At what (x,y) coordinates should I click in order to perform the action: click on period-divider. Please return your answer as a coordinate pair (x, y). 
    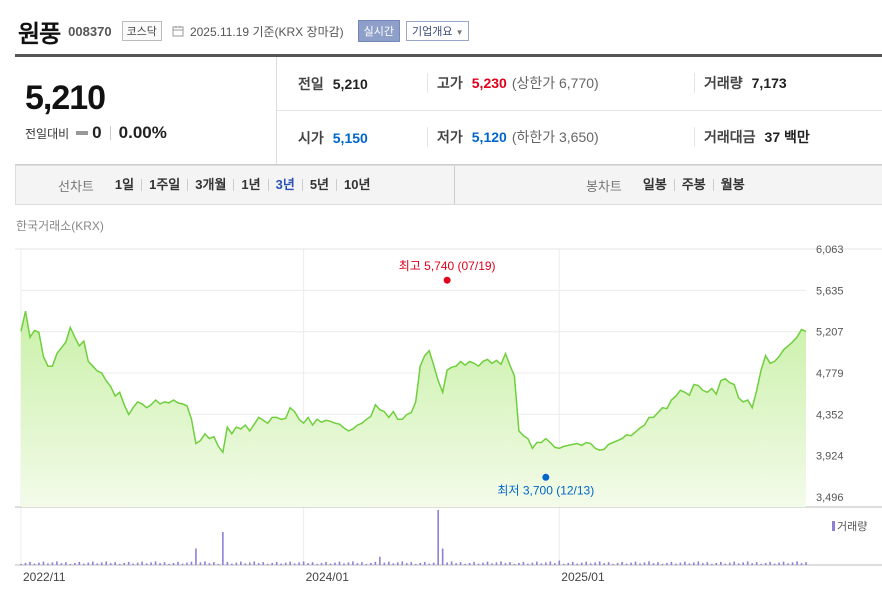
    Looking at the image, I should click on (454, 185).